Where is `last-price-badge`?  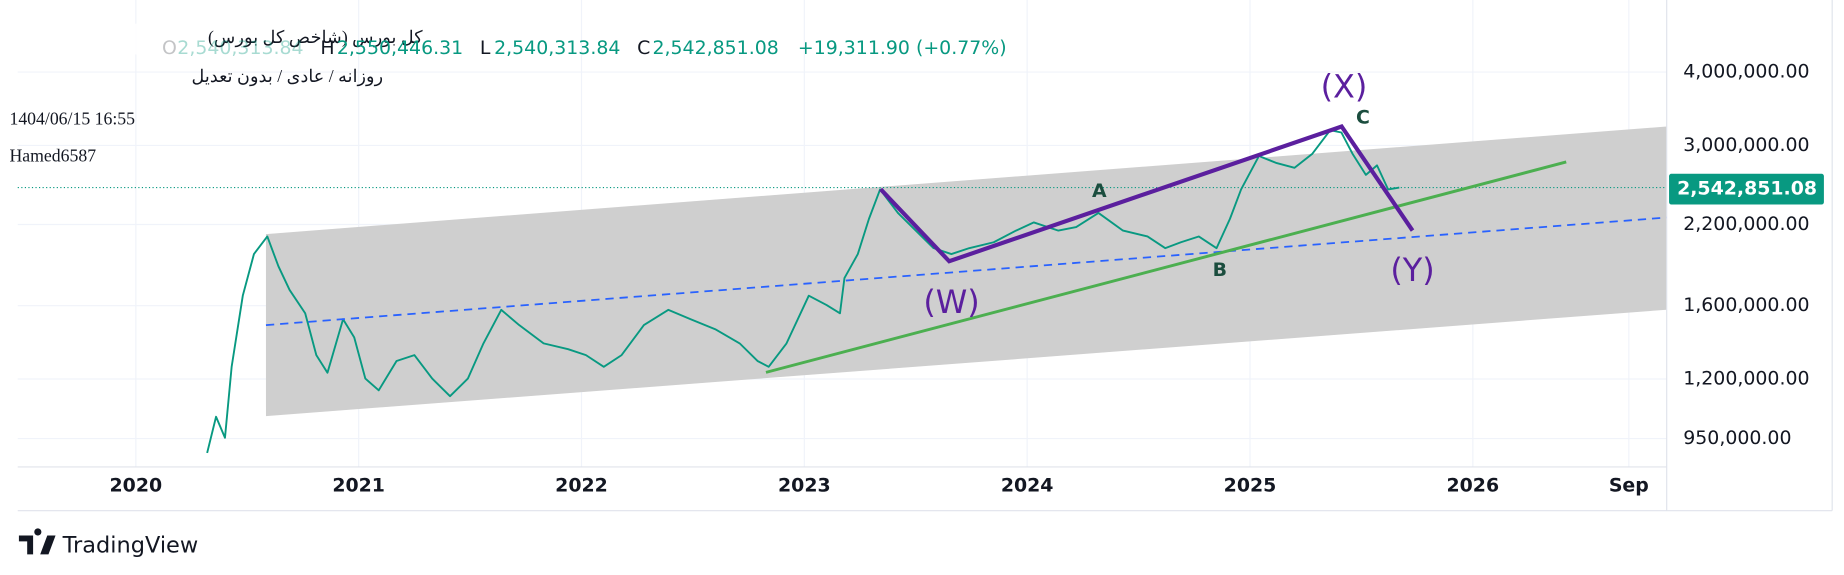
last-price-badge is located at coordinates (1746, 189).